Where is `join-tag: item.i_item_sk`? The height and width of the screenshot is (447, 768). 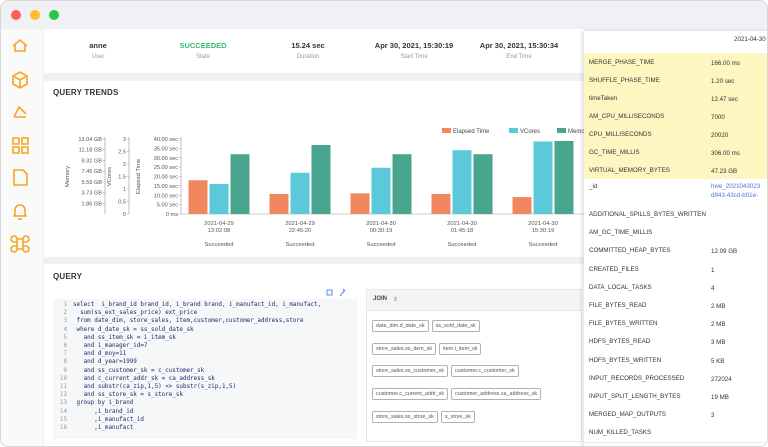
join-tag: item.i_item_sk is located at coordinates (460, 348).